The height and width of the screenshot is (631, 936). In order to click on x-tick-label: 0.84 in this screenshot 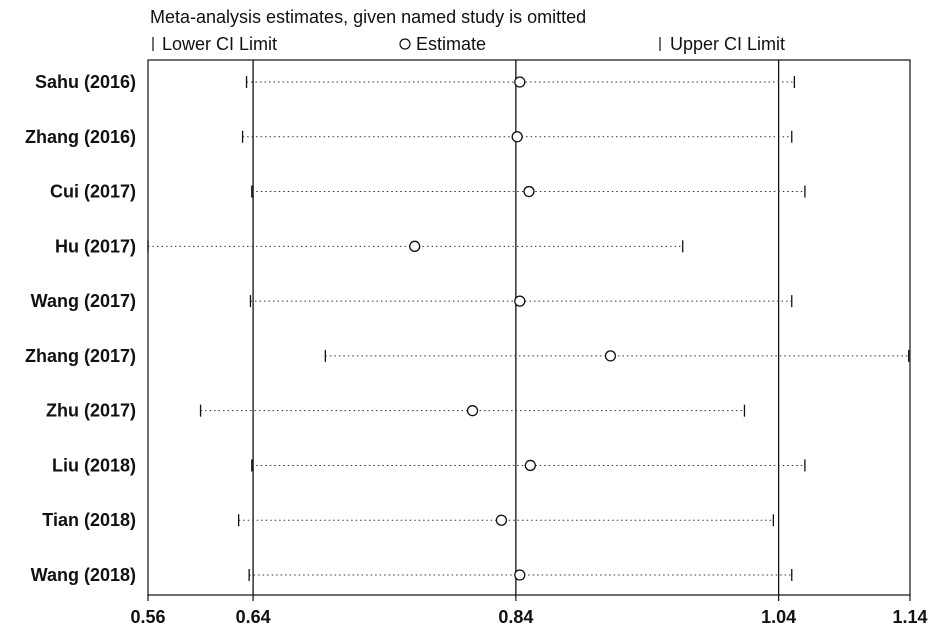, I will do `click(515, 617)`.